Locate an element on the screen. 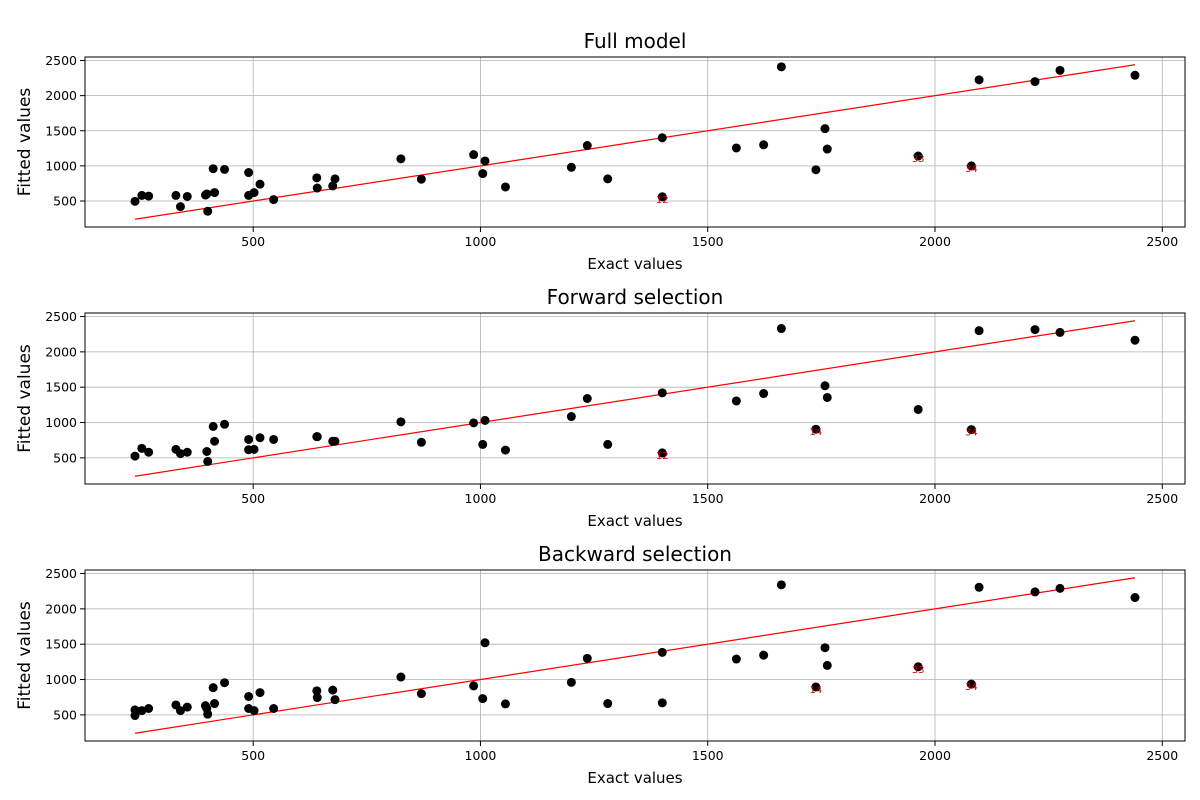 The width and height of the screenshot is (1200, 800). x-tick-label: 1000 is located at coordinates (481, 498).